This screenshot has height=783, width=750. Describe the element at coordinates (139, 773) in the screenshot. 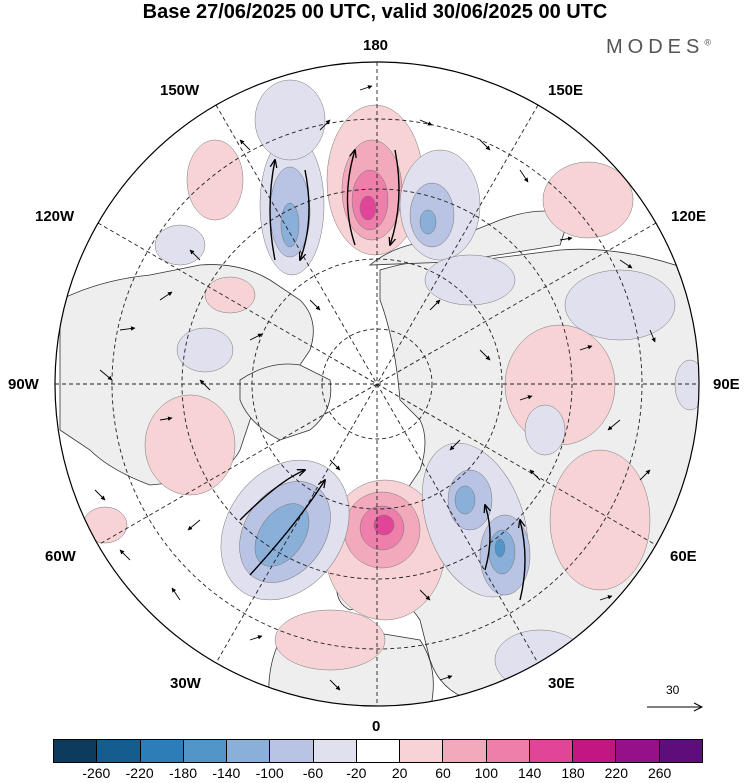

I see `colorbar-tick-label: -220` at that location.